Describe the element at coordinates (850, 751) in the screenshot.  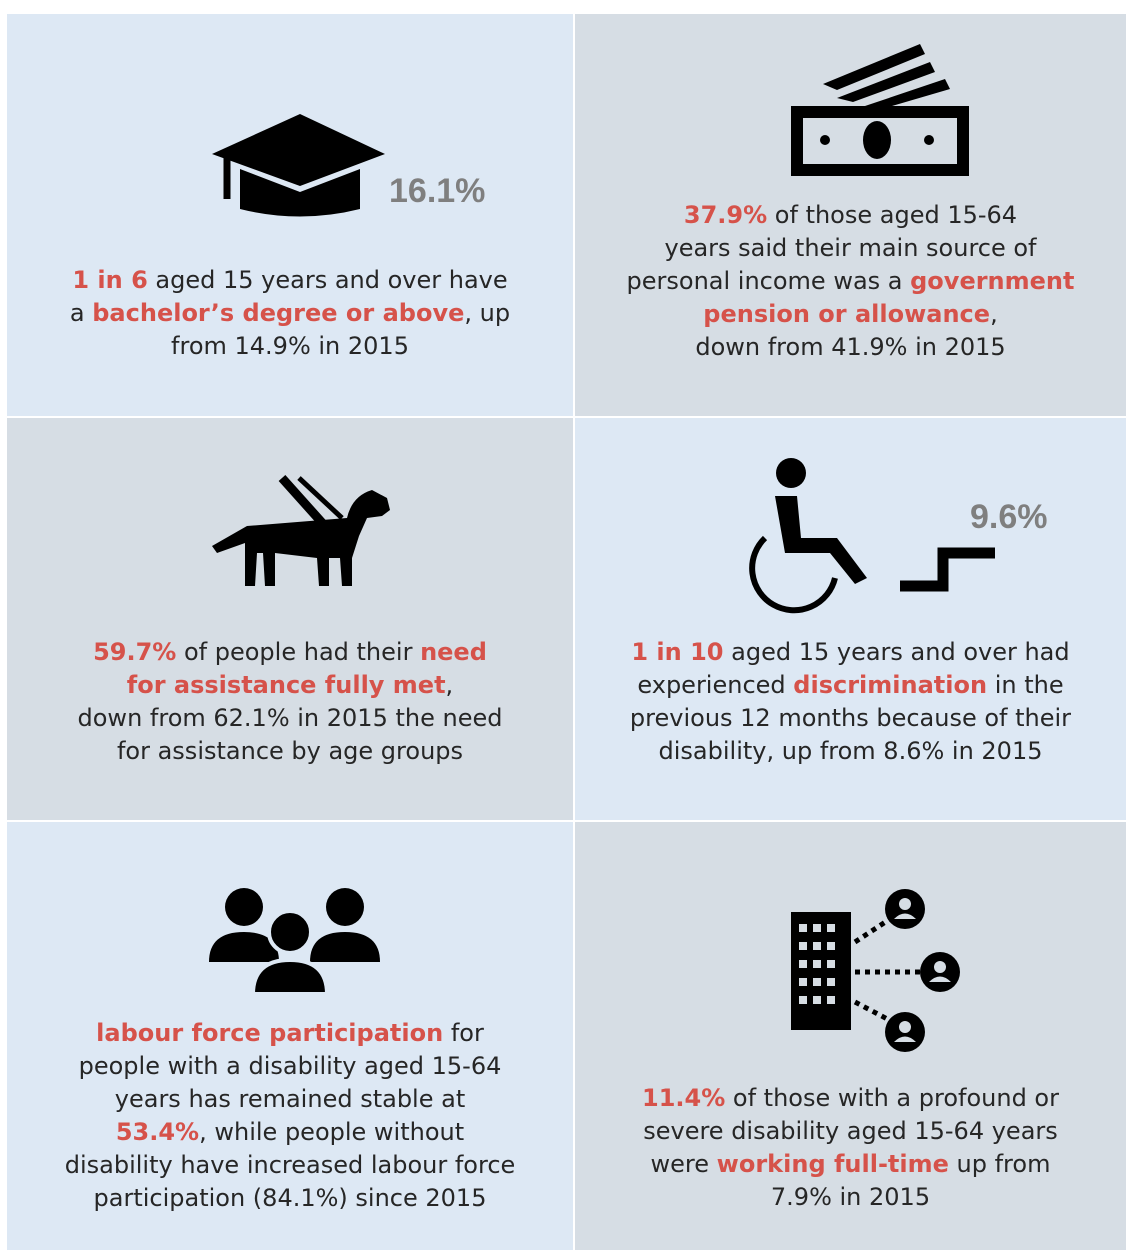
I see `text-segment: disability, up from 8.6% in 2015` at that location.